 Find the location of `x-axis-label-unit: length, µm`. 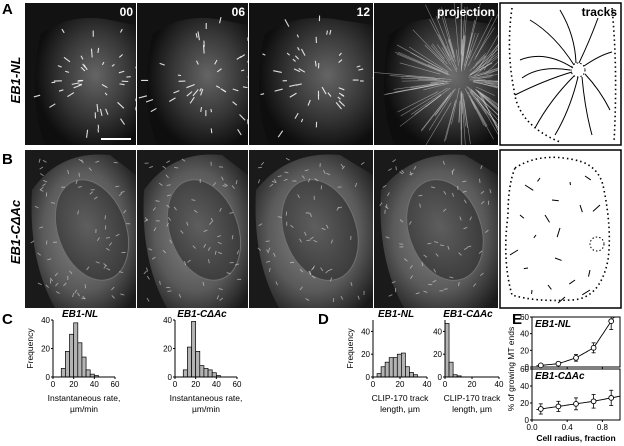

x-axis-label-unit: length, µm is located at coordinates (472, 409).